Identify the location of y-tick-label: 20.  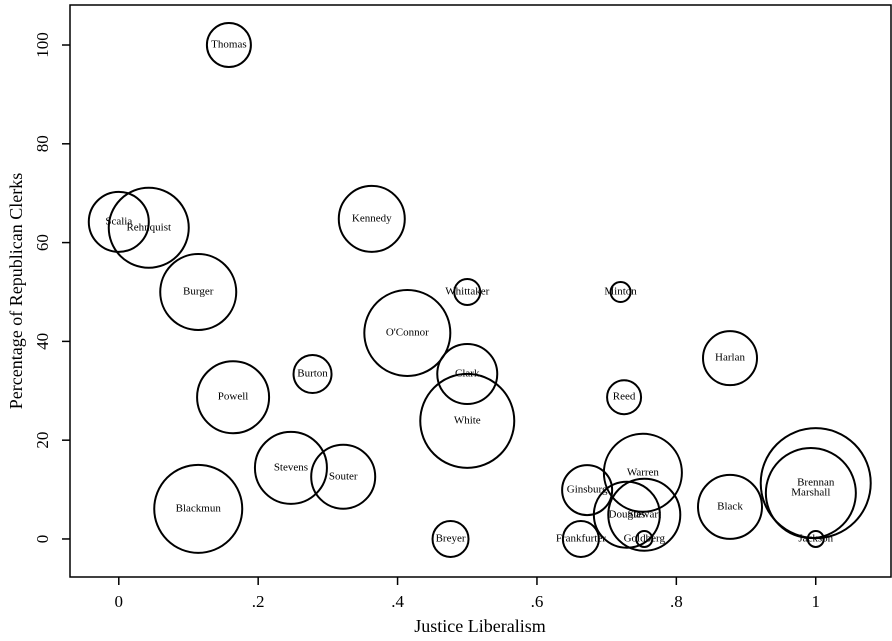
(42, 440).